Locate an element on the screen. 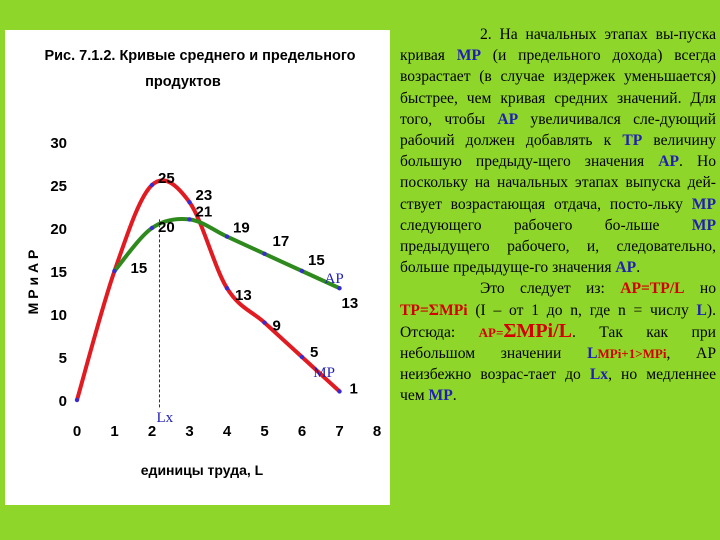 The height and width of the screenshot is (540, 720). data-label-ap: 19 is located at coordinates (241, 228).